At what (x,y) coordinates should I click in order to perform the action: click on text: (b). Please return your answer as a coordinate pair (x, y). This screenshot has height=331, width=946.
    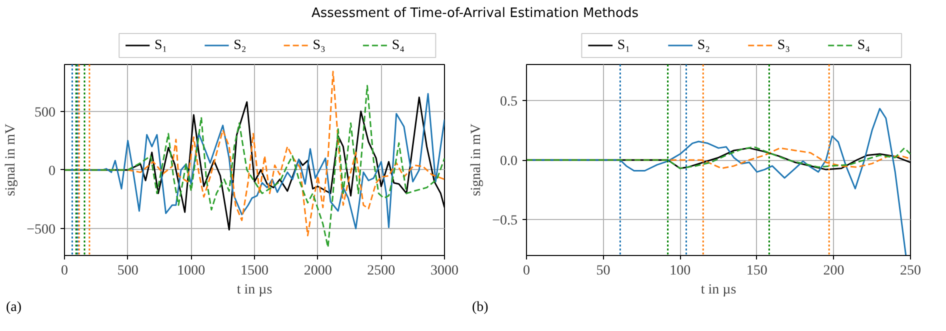
    Looking at the image, I should click on (480, 308).